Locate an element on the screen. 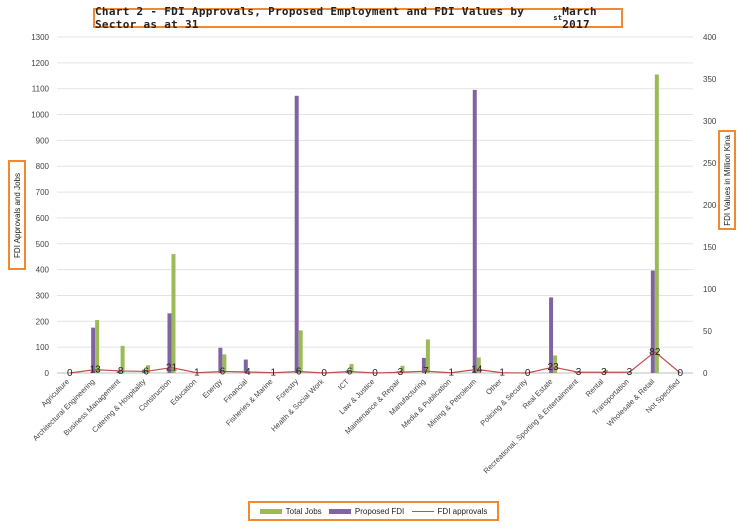 The width and height of the screenshot is (750, 528). legend-swatch-proposed-fdi is located at coordinates (339, 511).